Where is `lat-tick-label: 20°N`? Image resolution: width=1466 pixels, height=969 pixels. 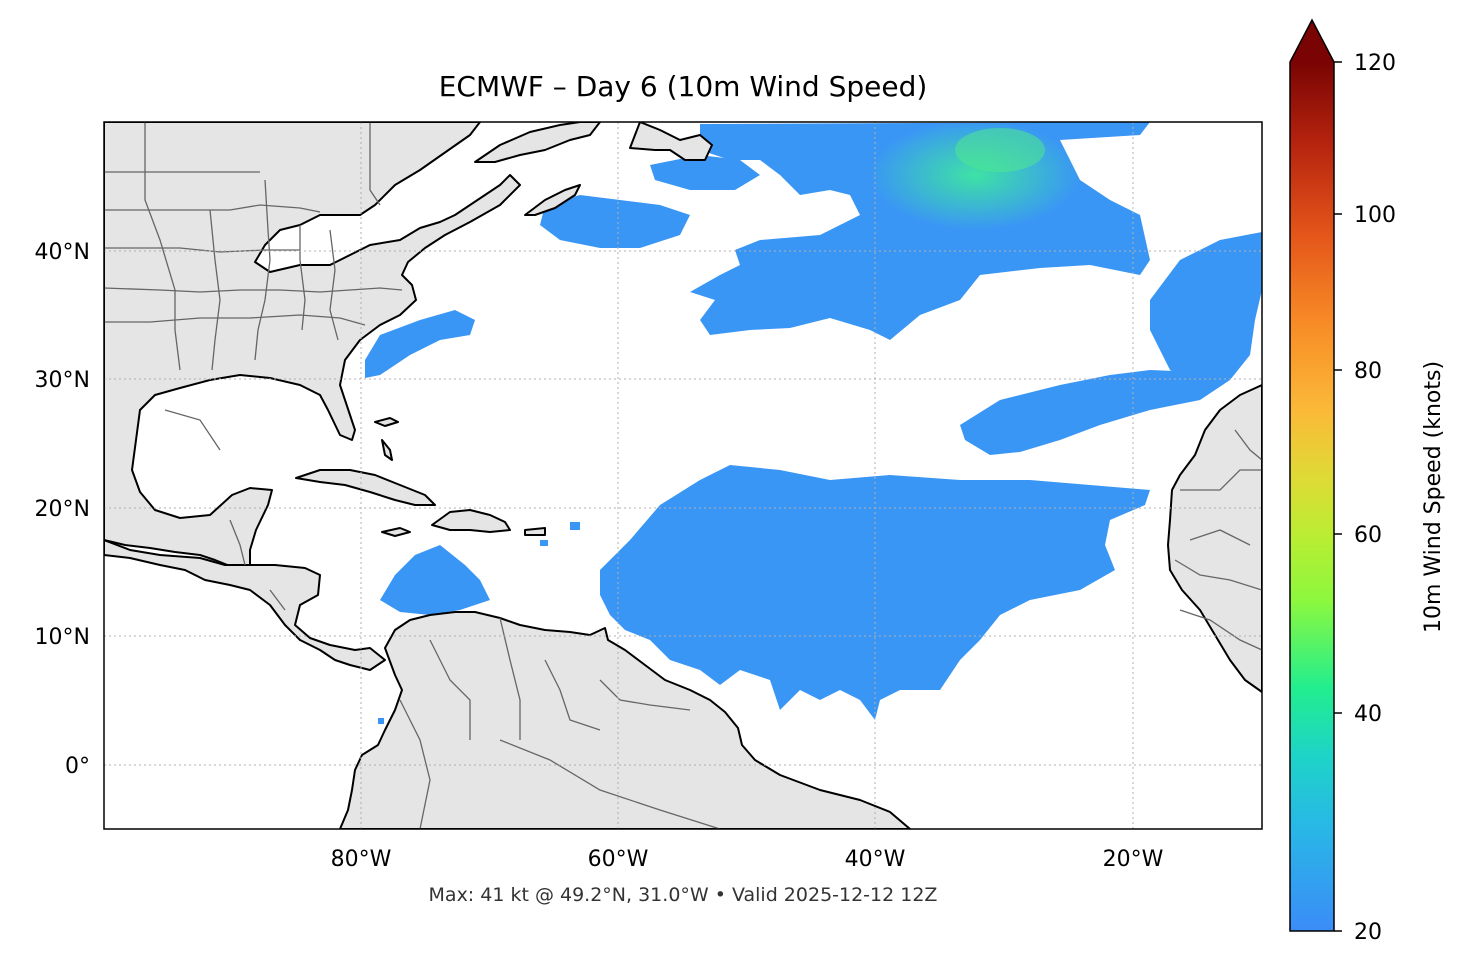
lat-tick-label: 20°N is located at coordinates (62, 509).